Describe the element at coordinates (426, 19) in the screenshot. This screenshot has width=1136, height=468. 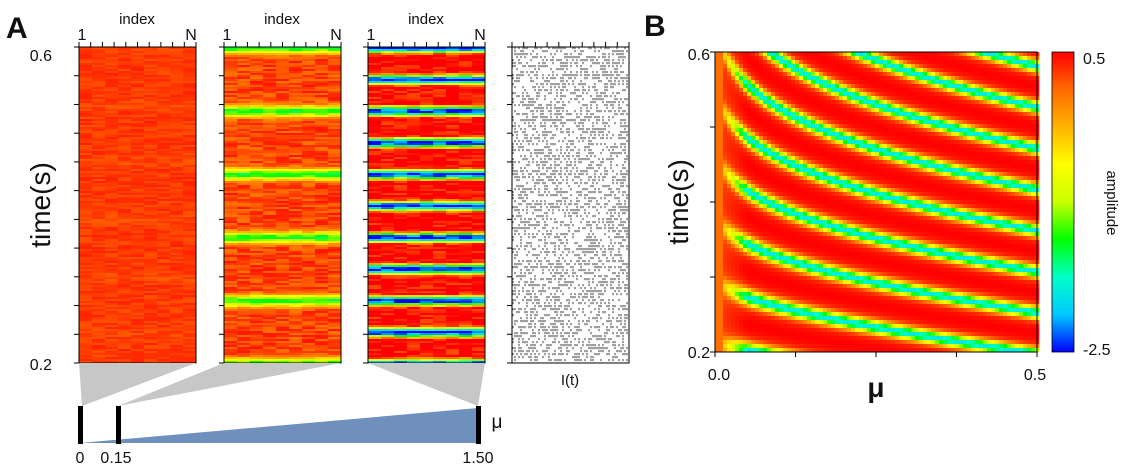
I see `heatmap-mu-1.50-xlabel: index` at that location.